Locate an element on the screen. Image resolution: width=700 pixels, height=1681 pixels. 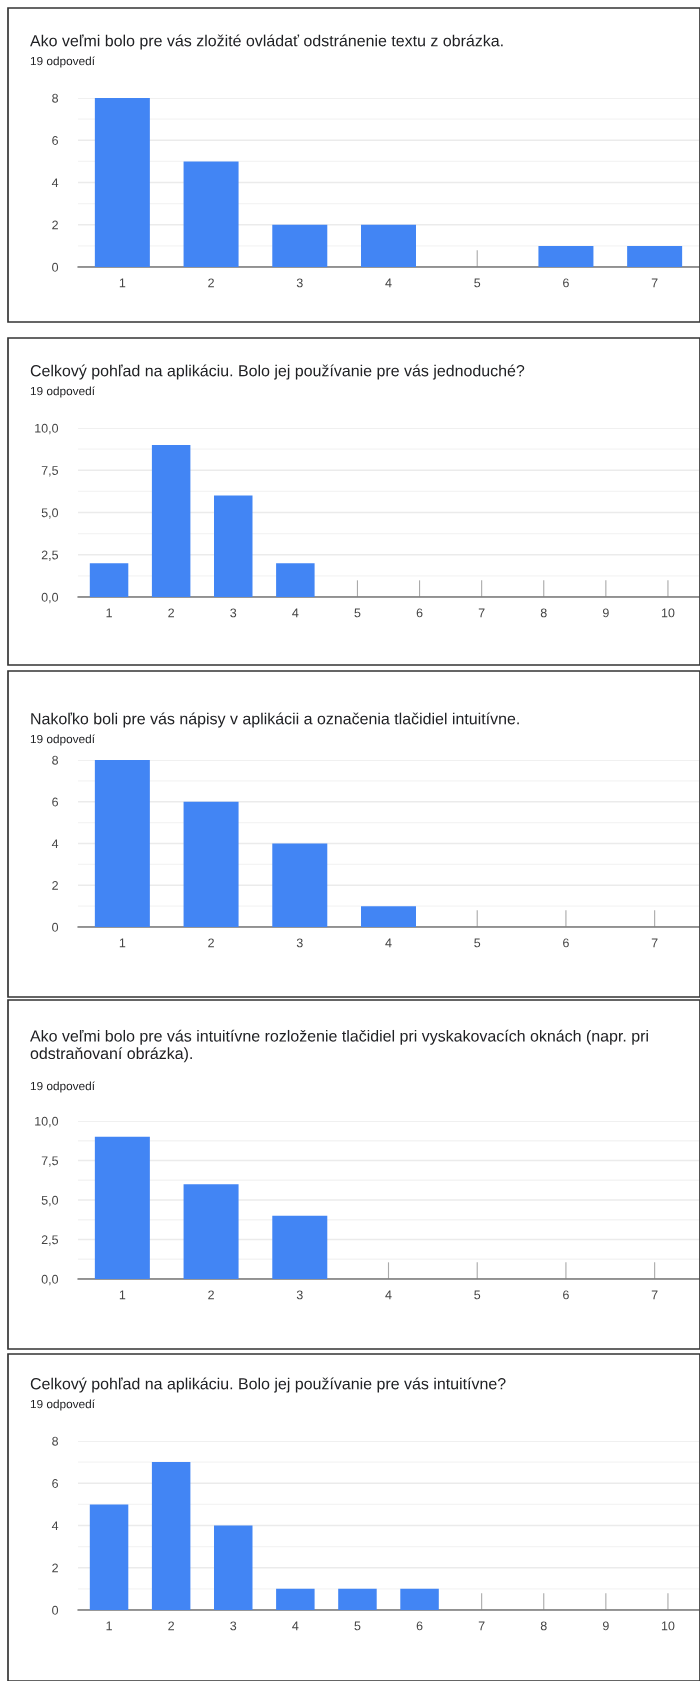
chart-title: Ako veľmi bolo pre vás intuitívne rozloženie tlačidiel pri vyskakovacích oknách (napr. pri odstraňovaní obrázka). is located at coordinates (339, 1046).